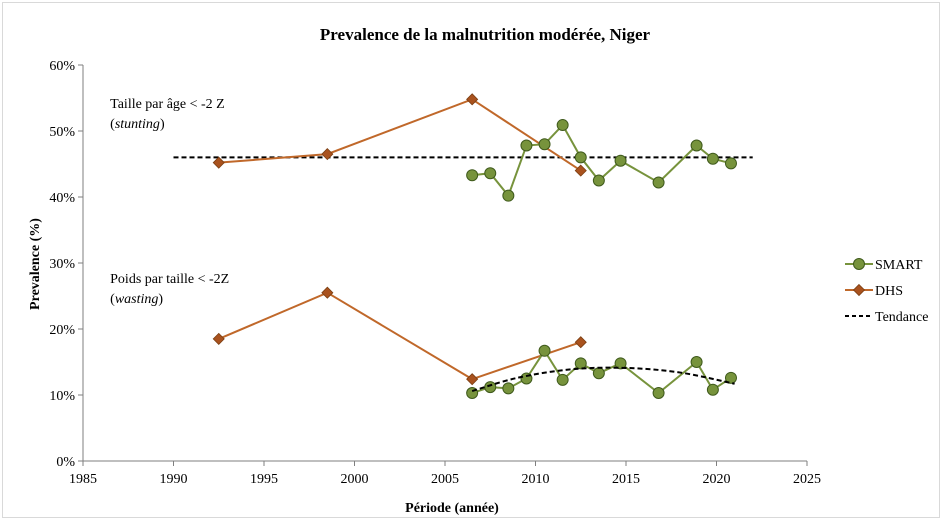  What do you see at coordinates (169, 279) in the screenshot?
I see `annotation-1-label: Poids par taille < -2Z` at bounding box center [169, 279].